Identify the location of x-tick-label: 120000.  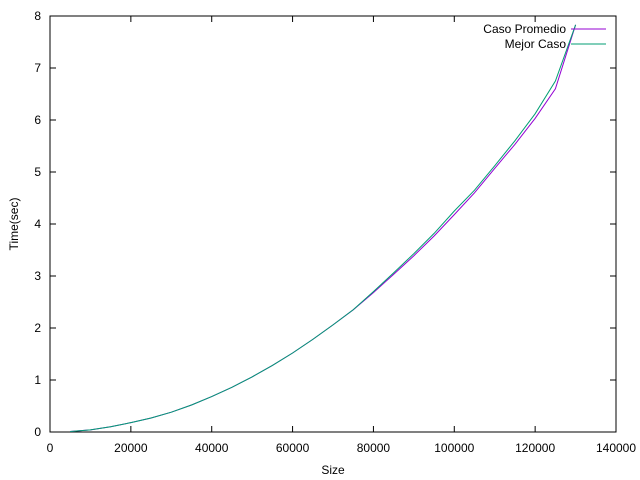
(535, 448).